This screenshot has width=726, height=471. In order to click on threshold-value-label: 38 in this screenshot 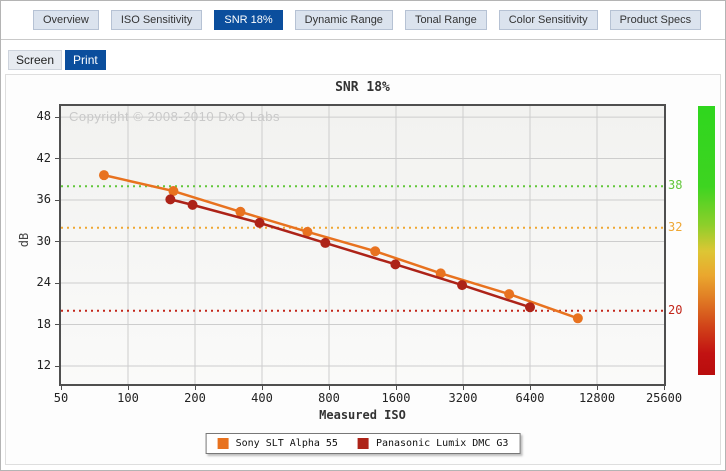, I will do `click(675, 185)`.